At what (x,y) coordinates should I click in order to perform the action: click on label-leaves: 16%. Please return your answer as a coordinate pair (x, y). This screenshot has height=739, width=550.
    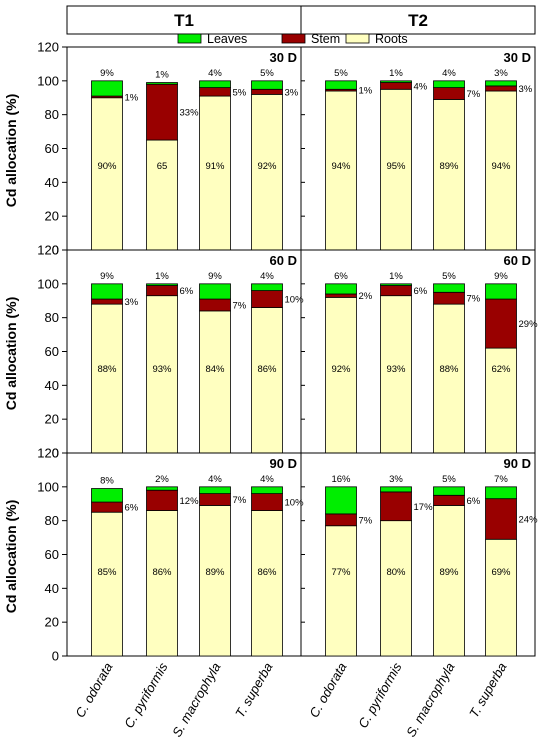
    Looking at the image, I should click on (341, 479).